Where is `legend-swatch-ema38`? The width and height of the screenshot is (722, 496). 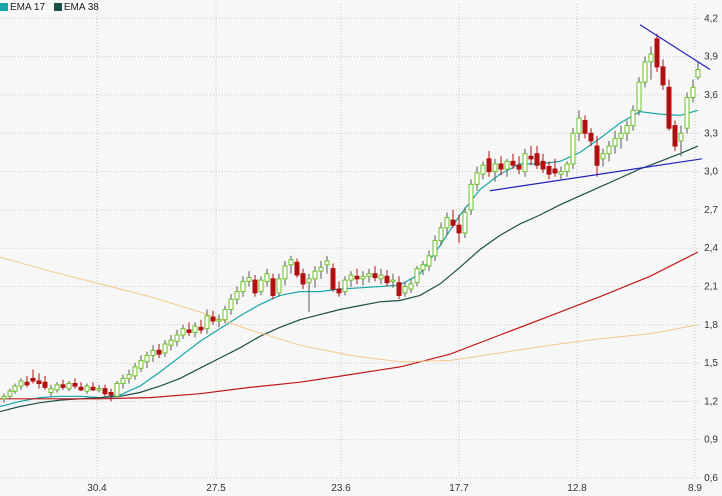 legend-swatch-ema38 is located at coordinates (57, 7).